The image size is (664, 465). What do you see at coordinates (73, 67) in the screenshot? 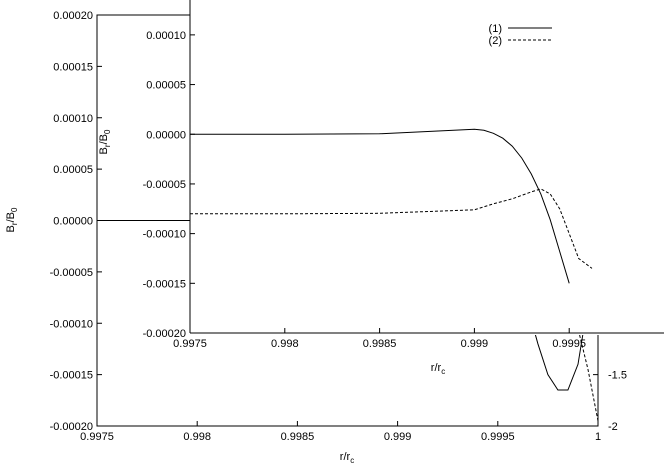
I see `y-tick-label: 0.00015` at bounding box center [73, 67].